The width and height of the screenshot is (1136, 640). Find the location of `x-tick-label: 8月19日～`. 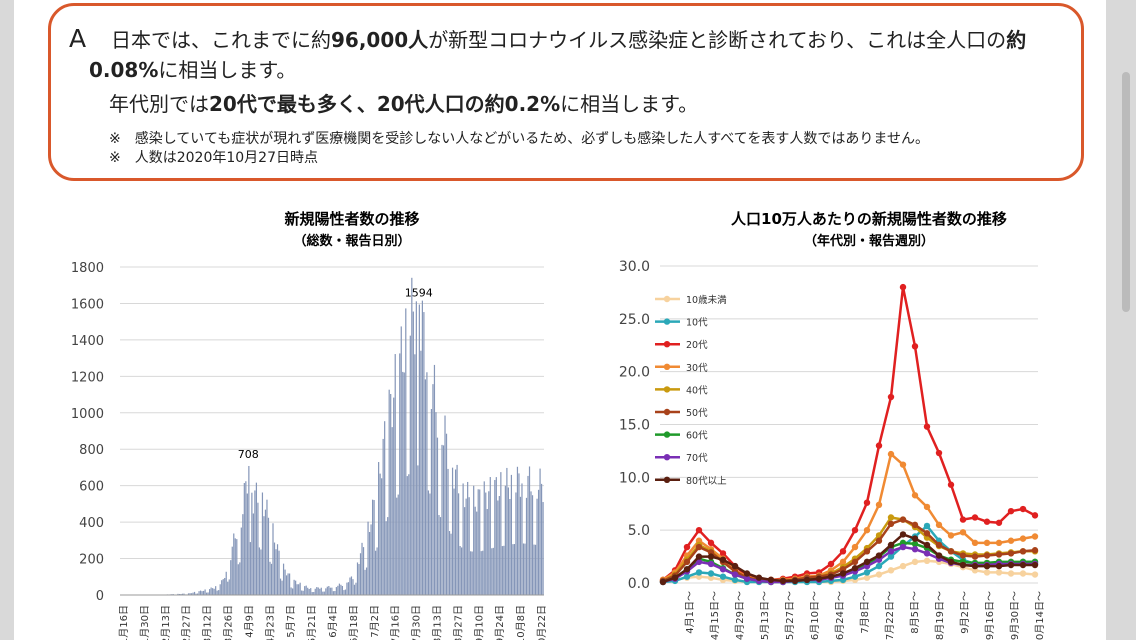

x-tick-label: 8月19日～ is located at coordinates (940, 615).